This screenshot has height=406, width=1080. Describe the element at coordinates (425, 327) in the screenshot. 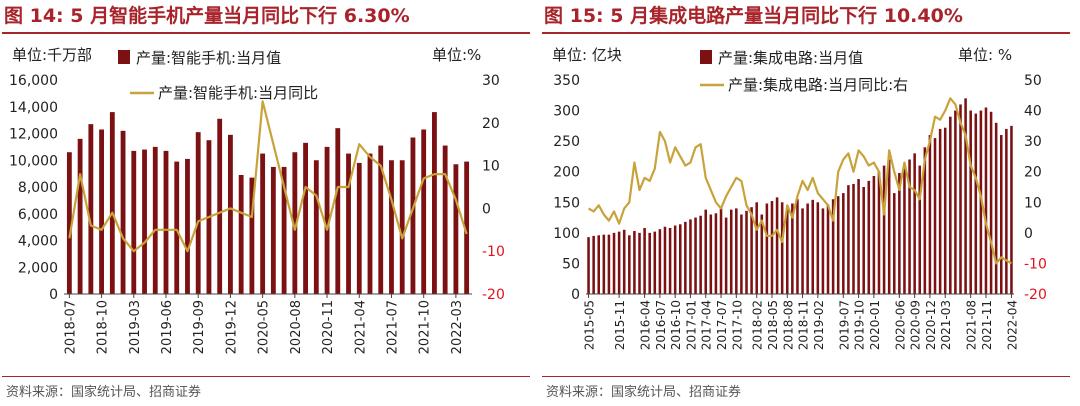

I see `x-tick-label: 2021-10` at that location.